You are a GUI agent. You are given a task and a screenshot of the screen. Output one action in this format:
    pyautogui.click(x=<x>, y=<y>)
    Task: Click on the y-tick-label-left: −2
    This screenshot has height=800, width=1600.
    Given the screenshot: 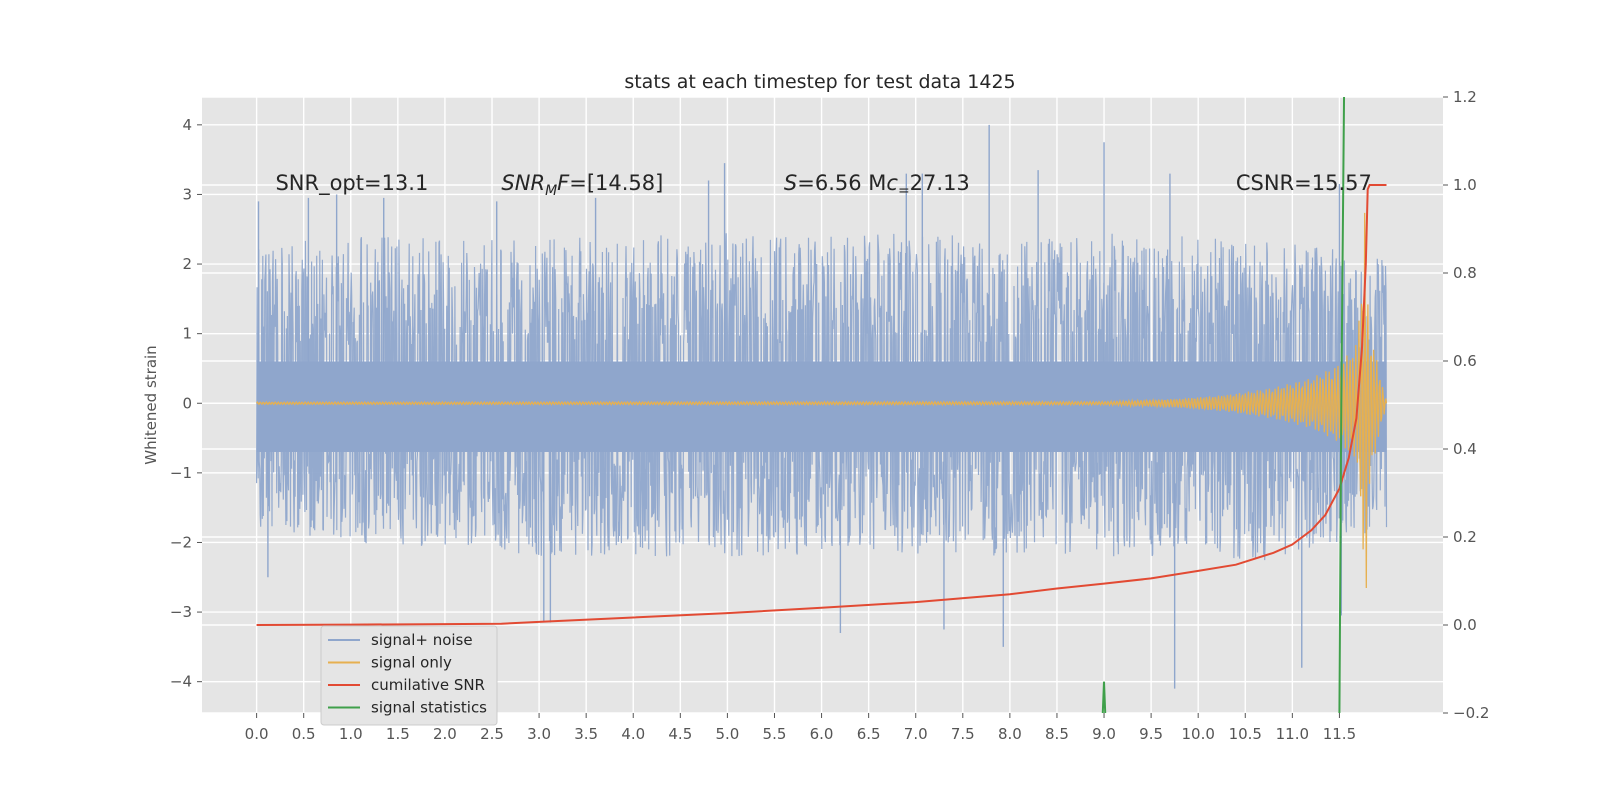 What is the action you would take?
    pyautogui.click(x=181, y=542)
    